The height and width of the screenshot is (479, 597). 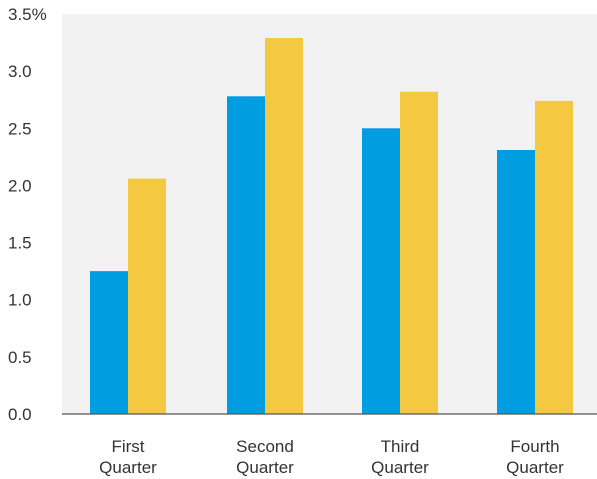 I want to click on y-tick-label: 0.5, so click(x=20, y=357).